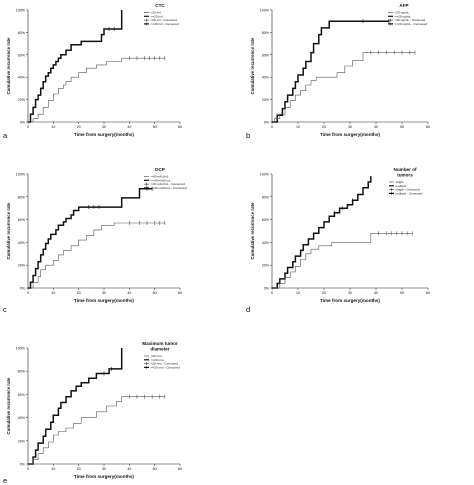 The image size is (474, 485). Describe the element at coordinates (164, 20) in the screenshot. I see `legend-entry: <20 /ml - Censored` at that location.